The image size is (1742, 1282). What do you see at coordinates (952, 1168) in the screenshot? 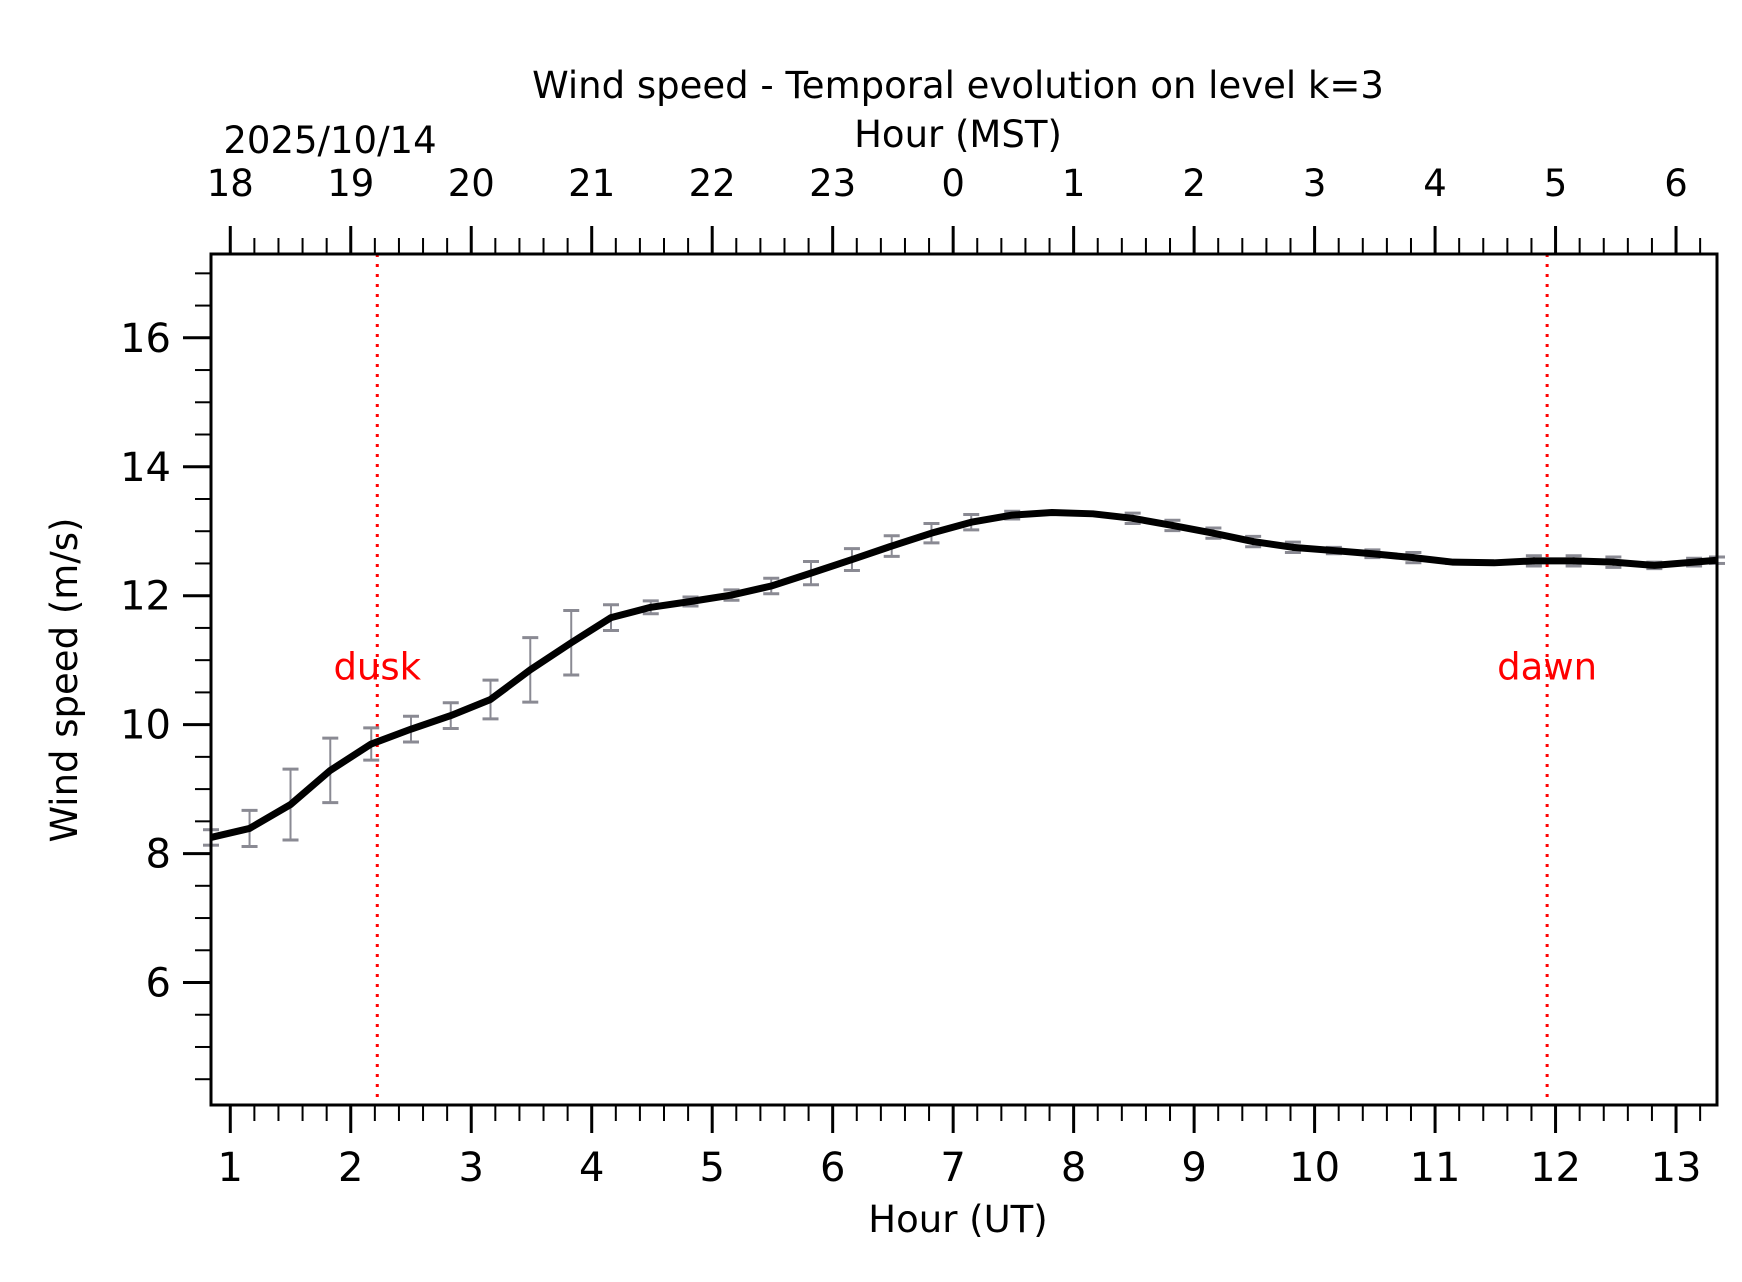
I see `x-tick-label: 7` at bounding box center [952, 1168].